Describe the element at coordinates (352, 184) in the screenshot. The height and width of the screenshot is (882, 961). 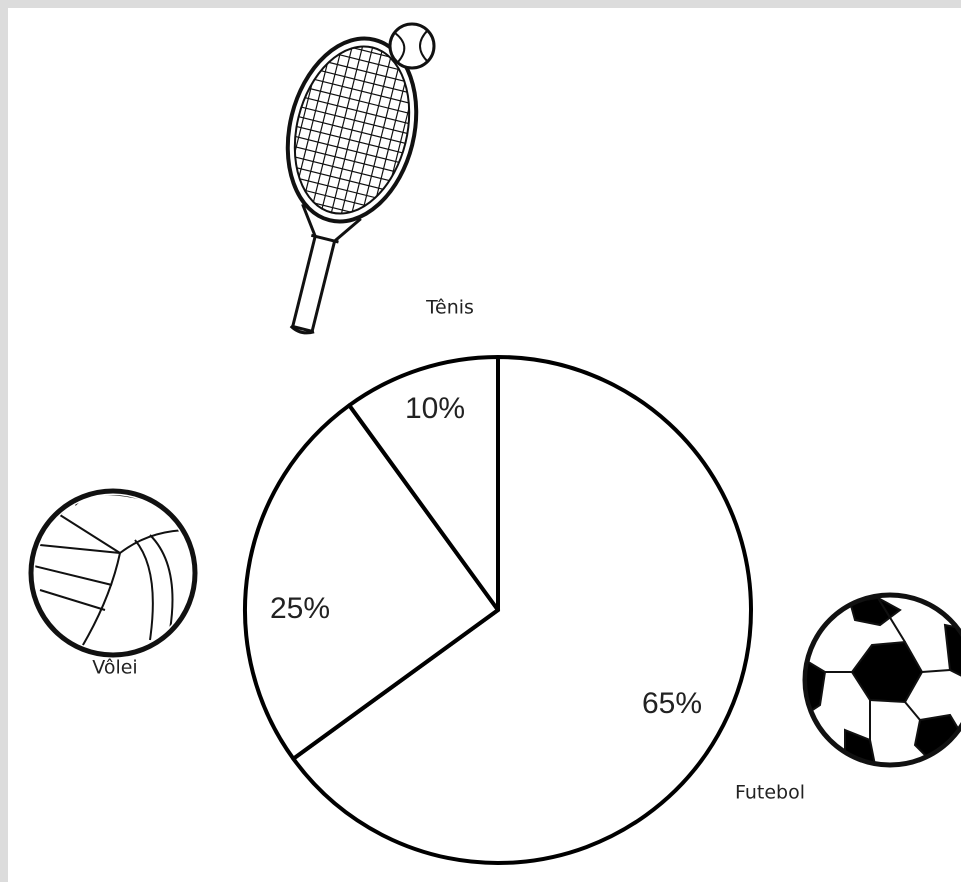
I see `tennis-racket` at that location.